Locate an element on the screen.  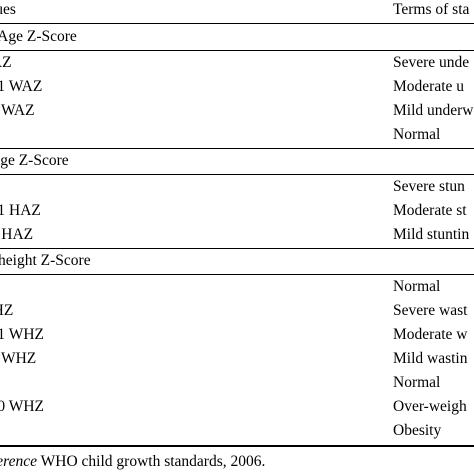
row-value: .01 WAZ is located at coordinates (17, 110).